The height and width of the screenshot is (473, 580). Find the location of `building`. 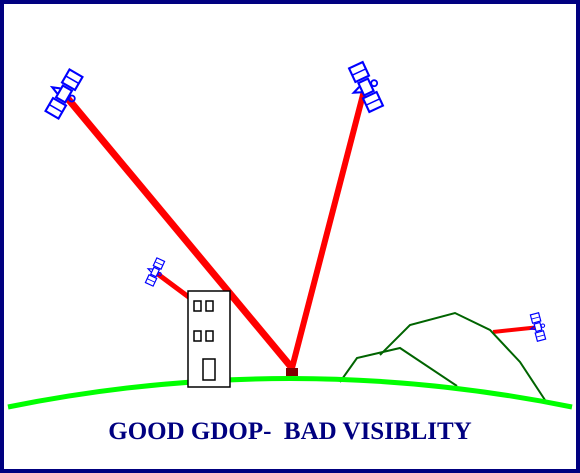

building is located at coordinates (209, 339).